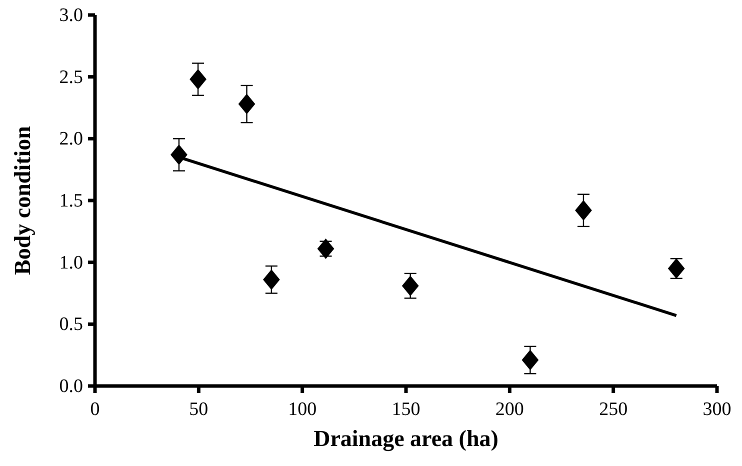  Describe the element at coordinates (71, 139) in the screenshot. I see `y-tick-label: 2.0` at that location.